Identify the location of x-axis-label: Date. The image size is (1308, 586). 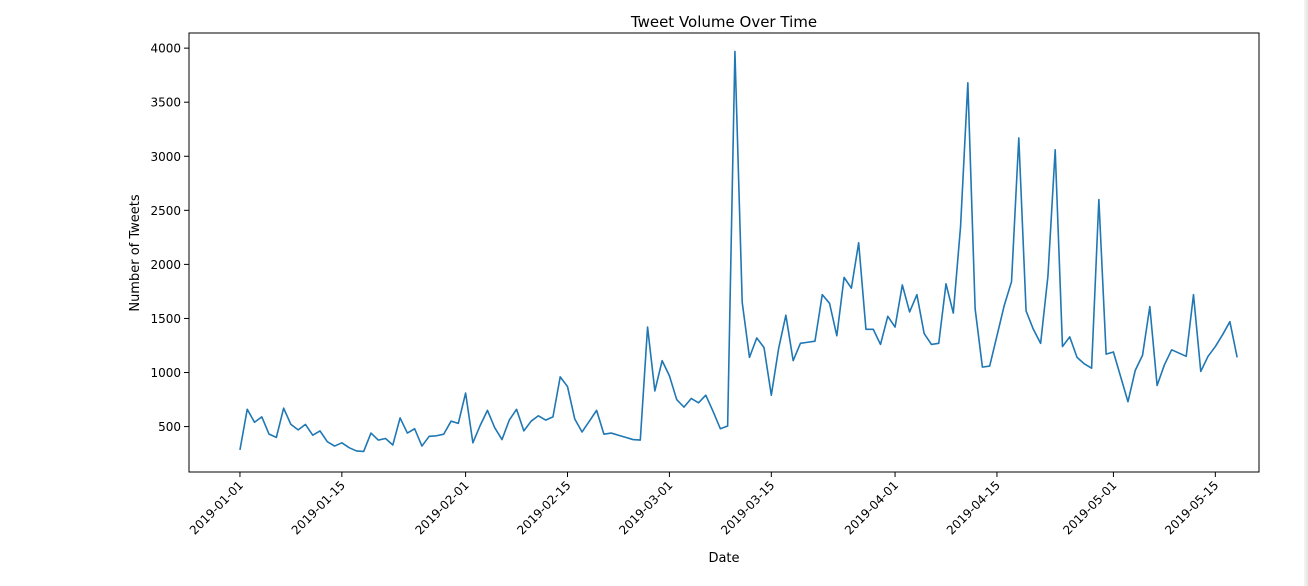
(723, 558).